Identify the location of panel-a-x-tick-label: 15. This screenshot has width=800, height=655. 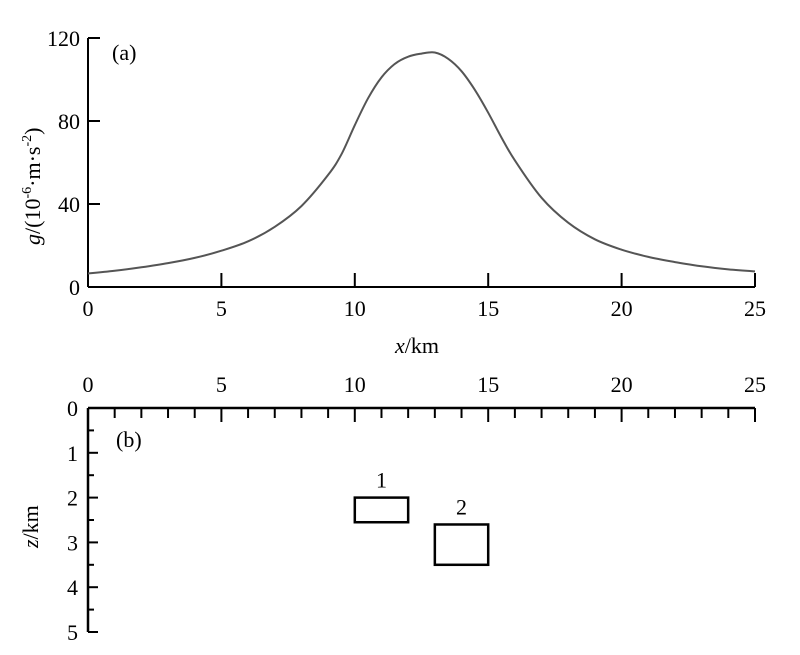
(488, 308).